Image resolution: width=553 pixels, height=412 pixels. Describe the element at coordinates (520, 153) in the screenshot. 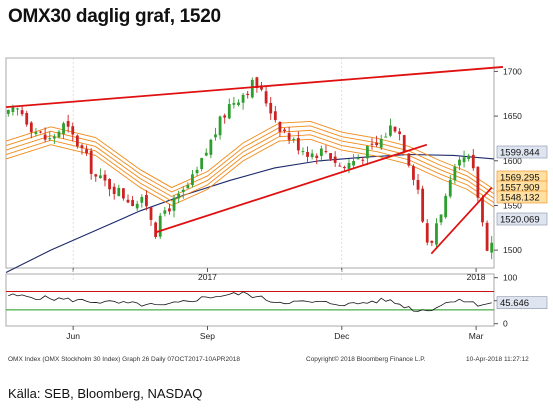

I see `value-label: 1599.844` at that location.